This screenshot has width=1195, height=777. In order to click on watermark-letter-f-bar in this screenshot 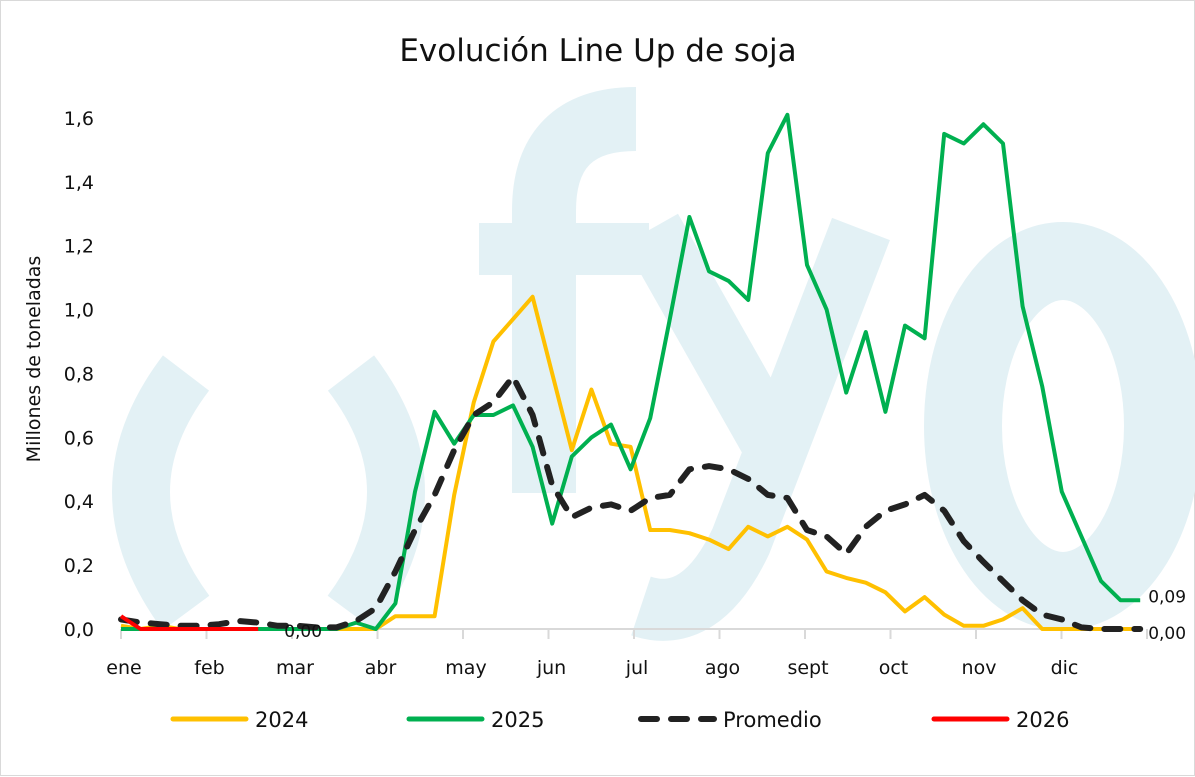, I will do `click(564, 249)`.